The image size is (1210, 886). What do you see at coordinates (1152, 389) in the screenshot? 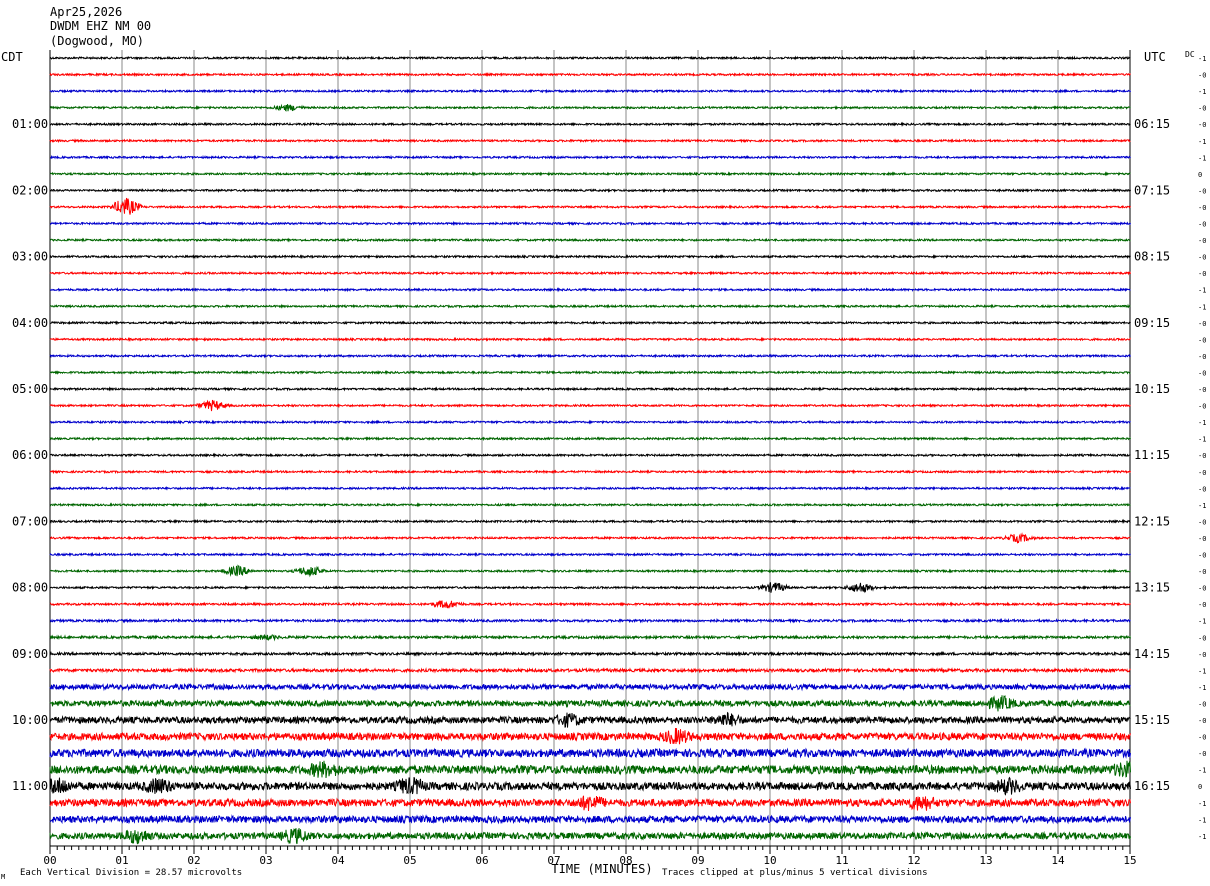
I see `right-hour-label: 10:15` at bounding box center [1152, 389].